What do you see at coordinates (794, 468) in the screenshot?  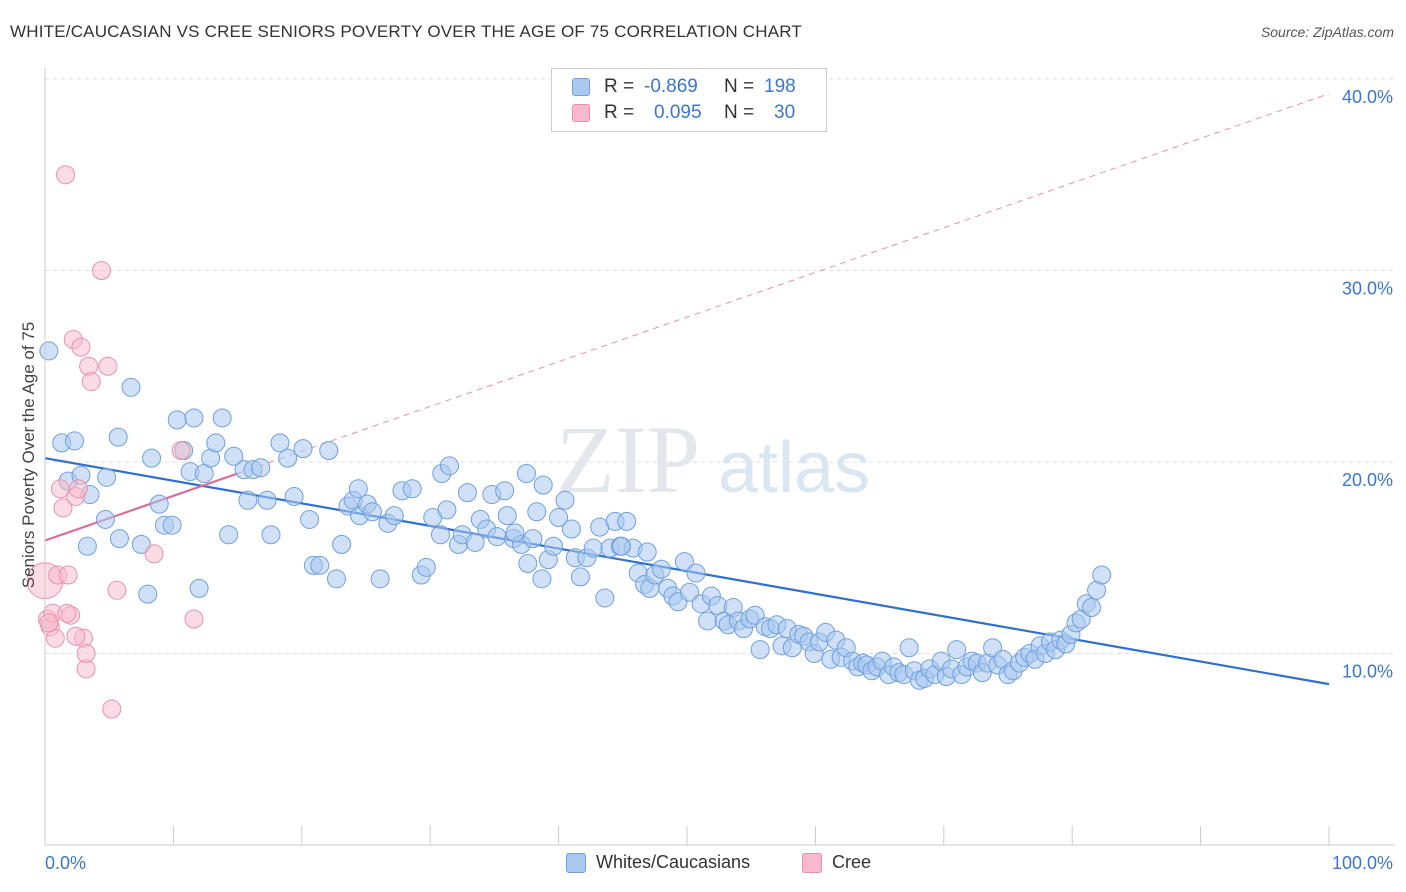 I see `watermark-atlas: atlas` at bounding box center [794, 468].